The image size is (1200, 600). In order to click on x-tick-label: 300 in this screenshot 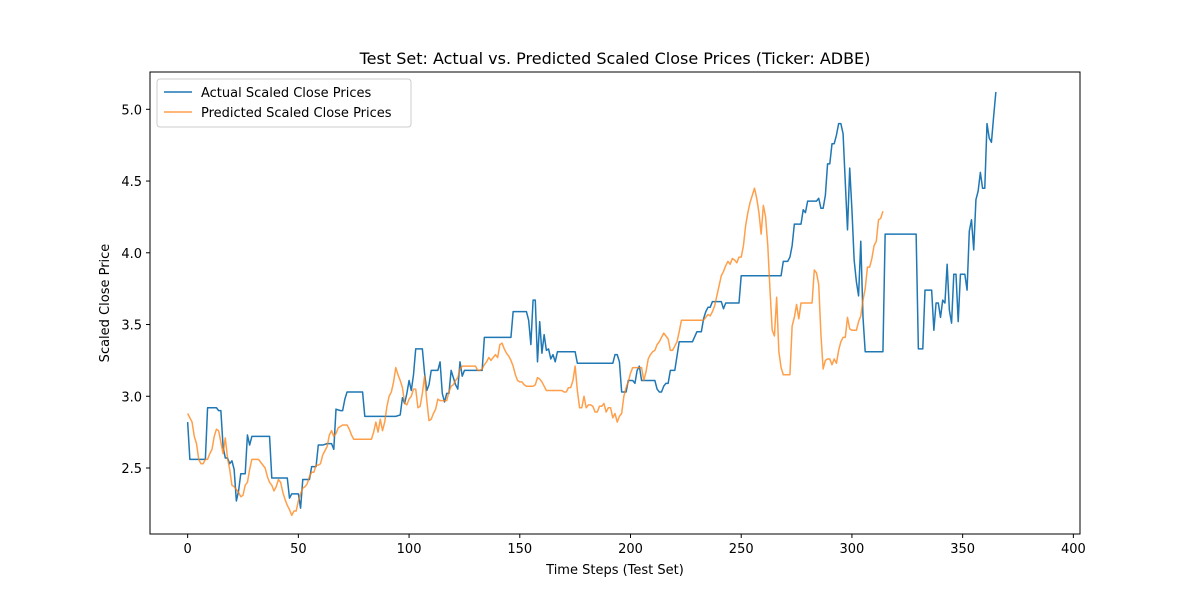, I will do `click(852, 549)`.